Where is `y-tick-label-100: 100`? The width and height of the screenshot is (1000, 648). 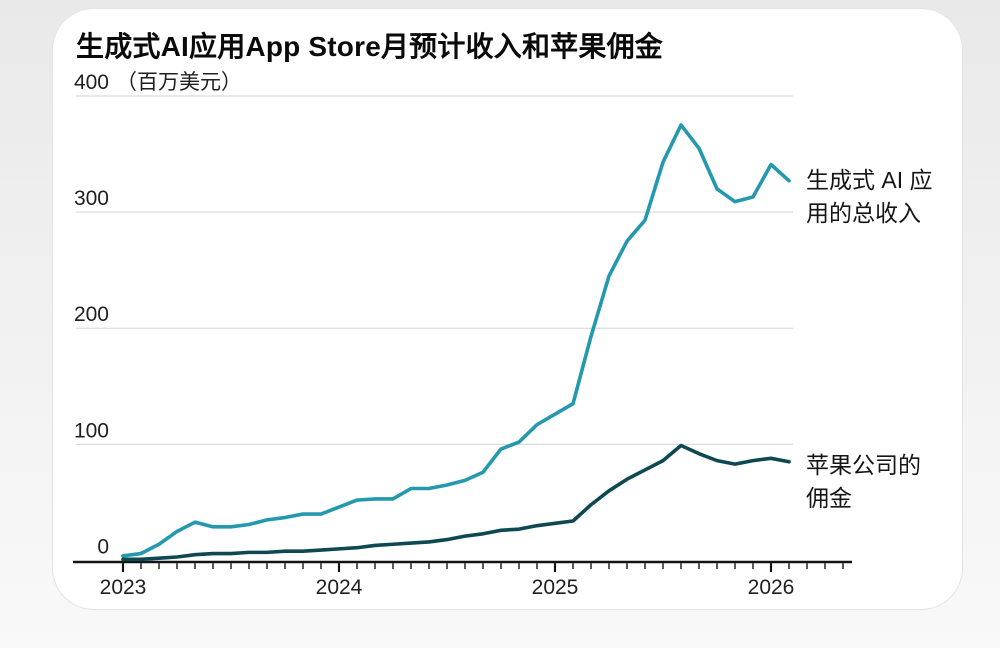 y-tick-label-100: 100 is located at coordinates (91, 430).